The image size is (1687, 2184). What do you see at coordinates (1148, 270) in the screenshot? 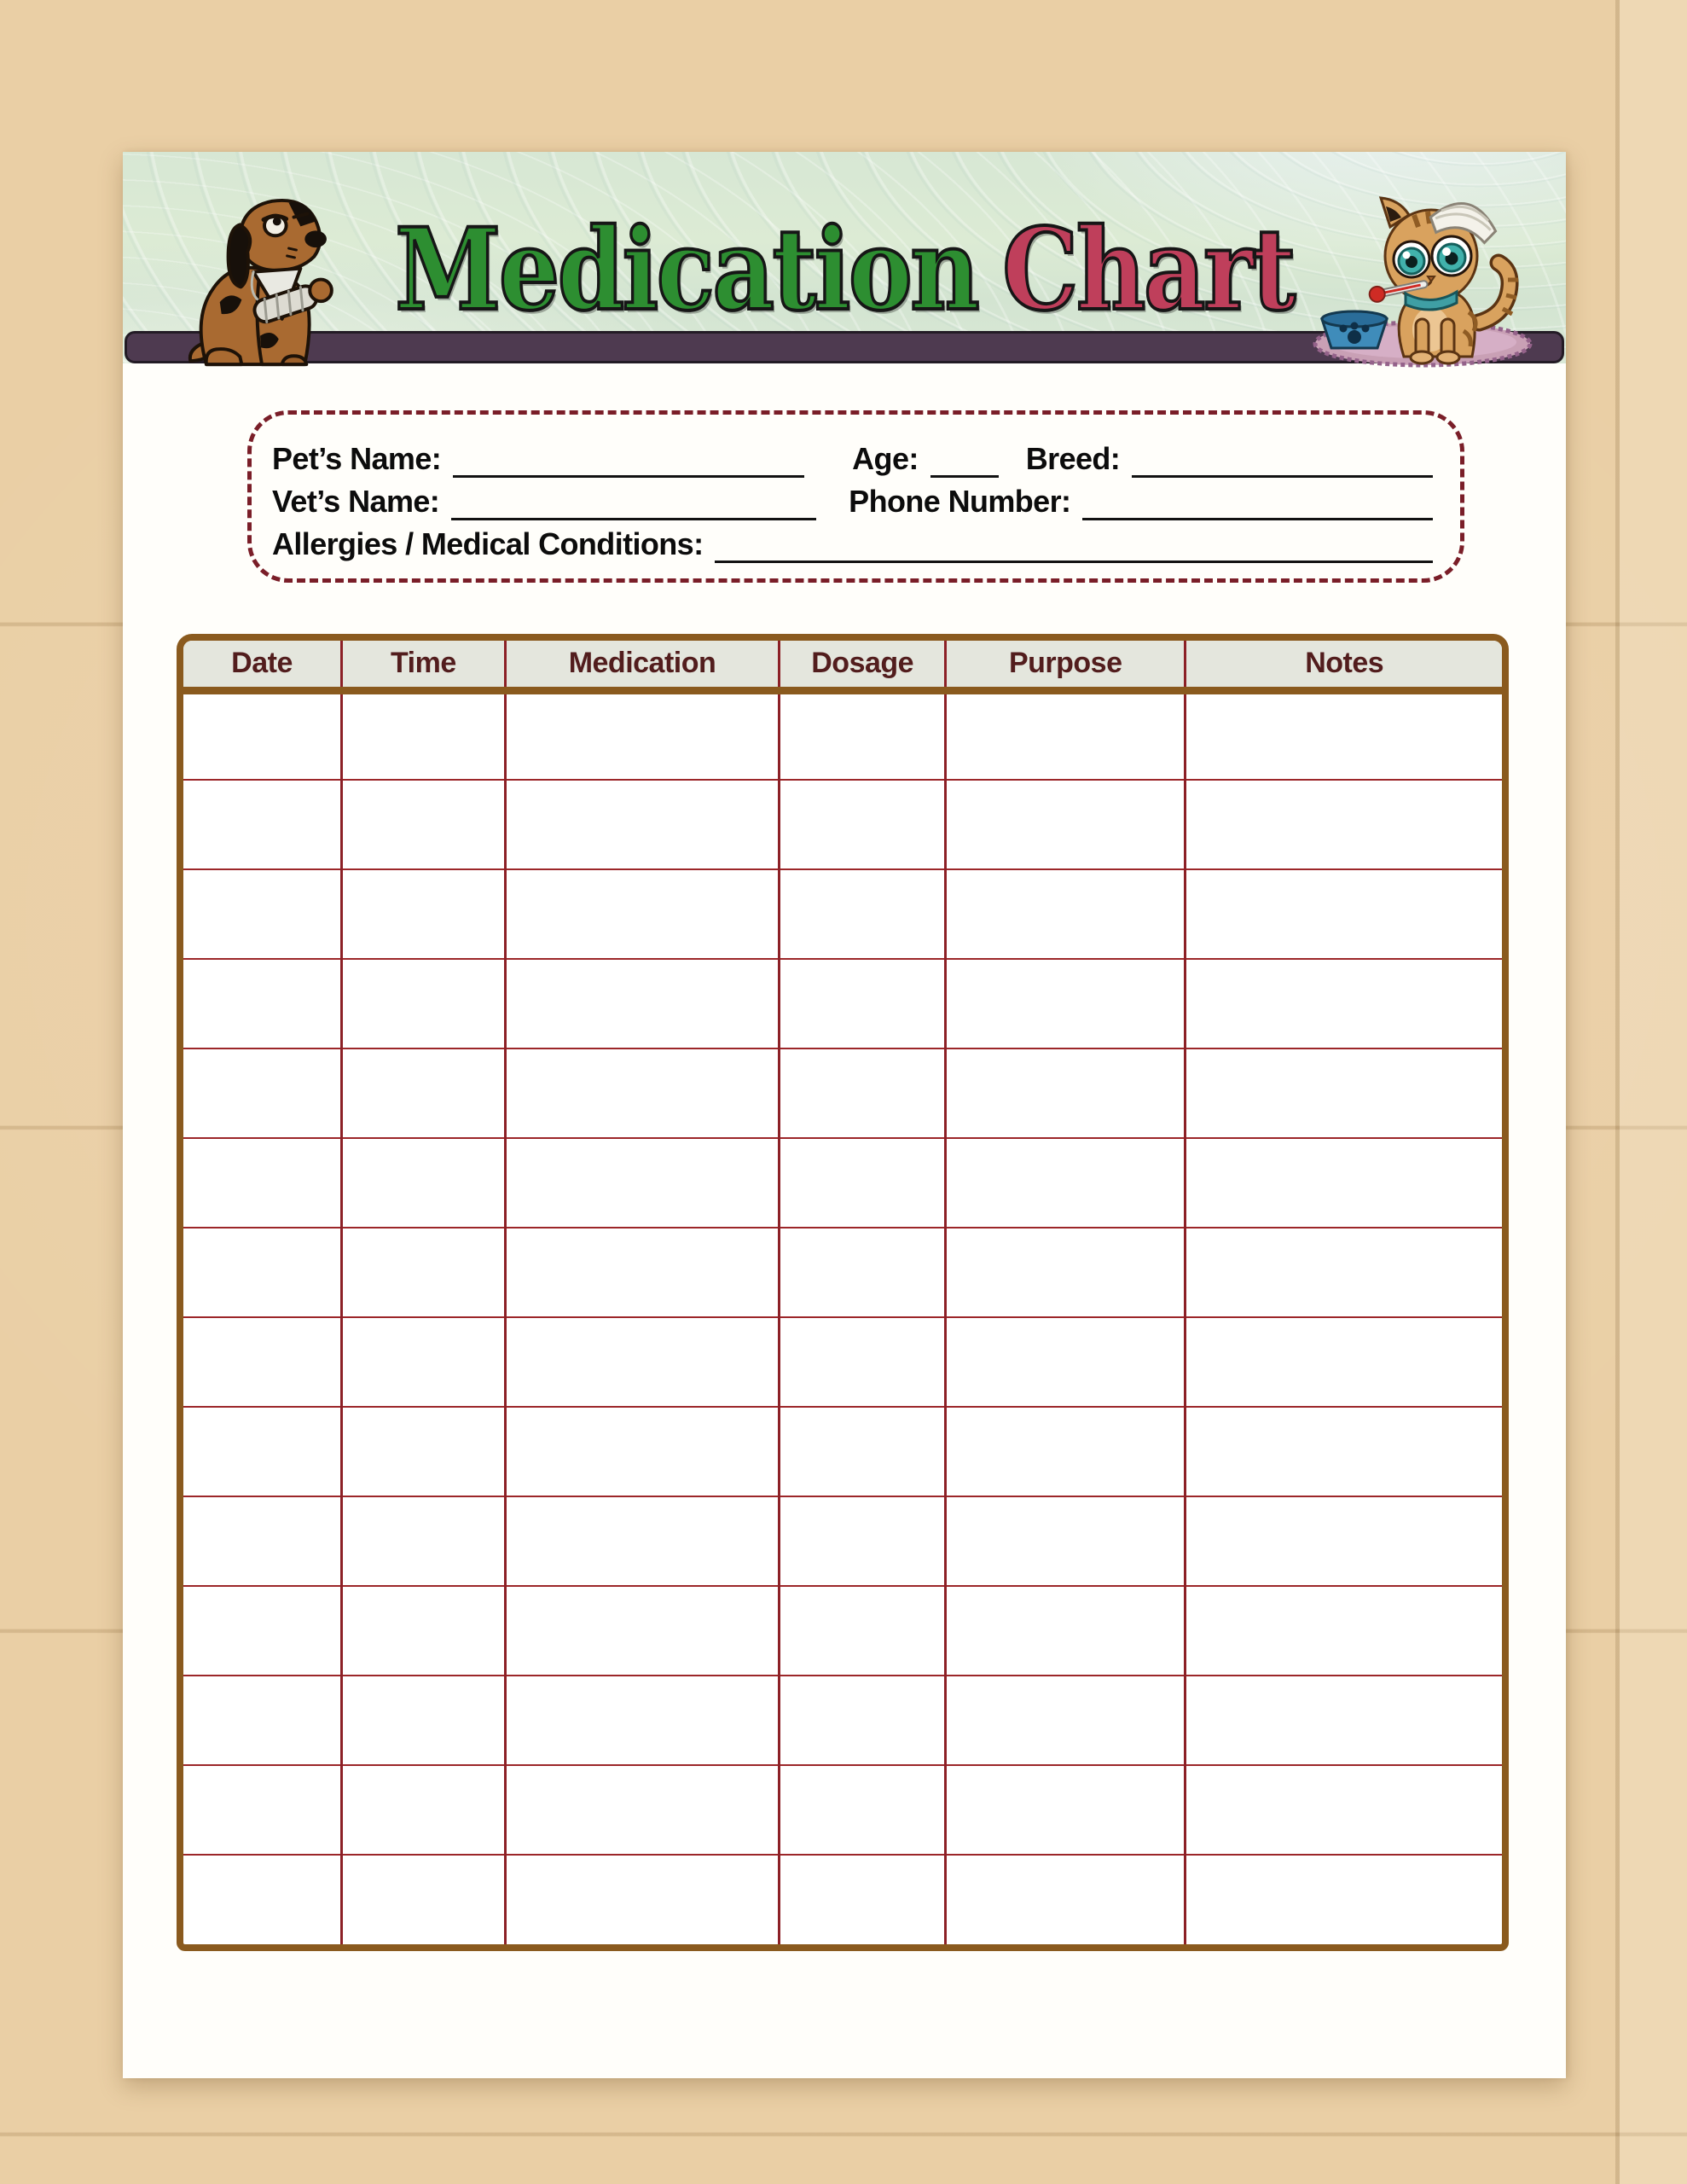
I see `title-word-chart: Chart` at bounding box center [1148, 270].